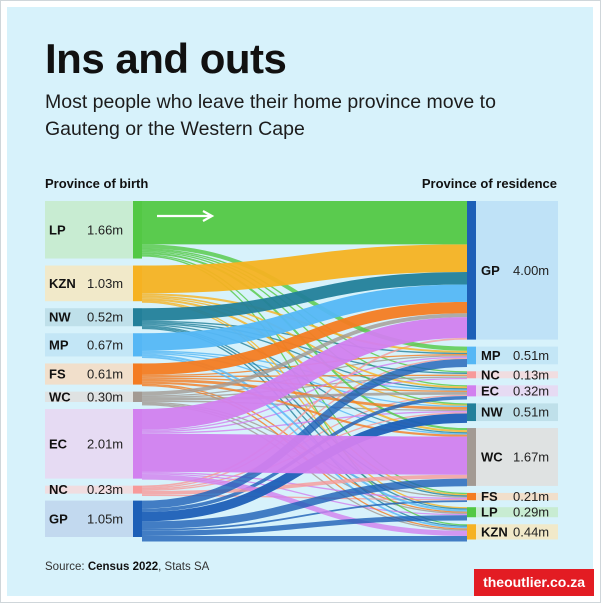 This screenshot has height=603, width=601. What do you see at coordinates (304, 409) in the screenshot?
I see `flow-fs-to-wc` at bounding box center [304, 409].